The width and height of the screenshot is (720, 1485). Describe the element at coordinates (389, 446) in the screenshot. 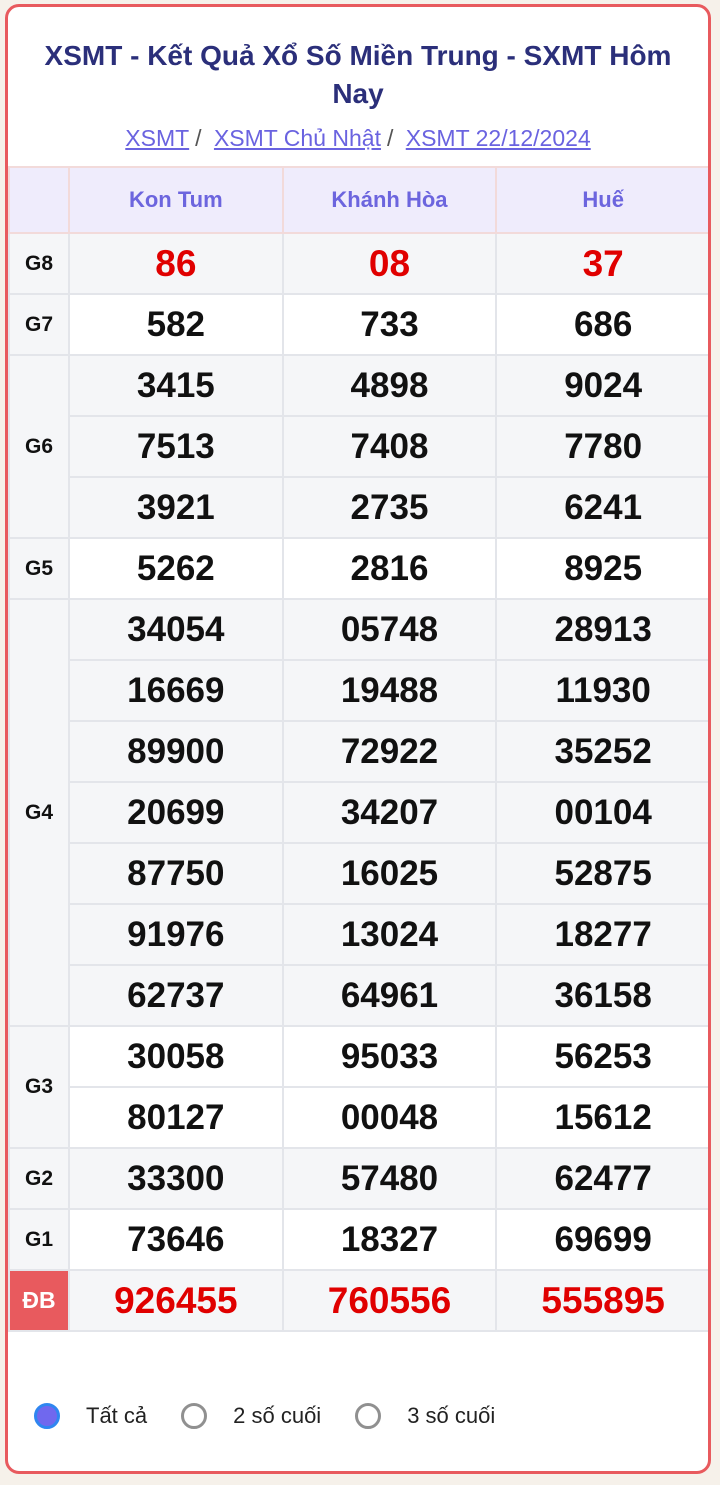

I see `prize-number: 7408` at that location.